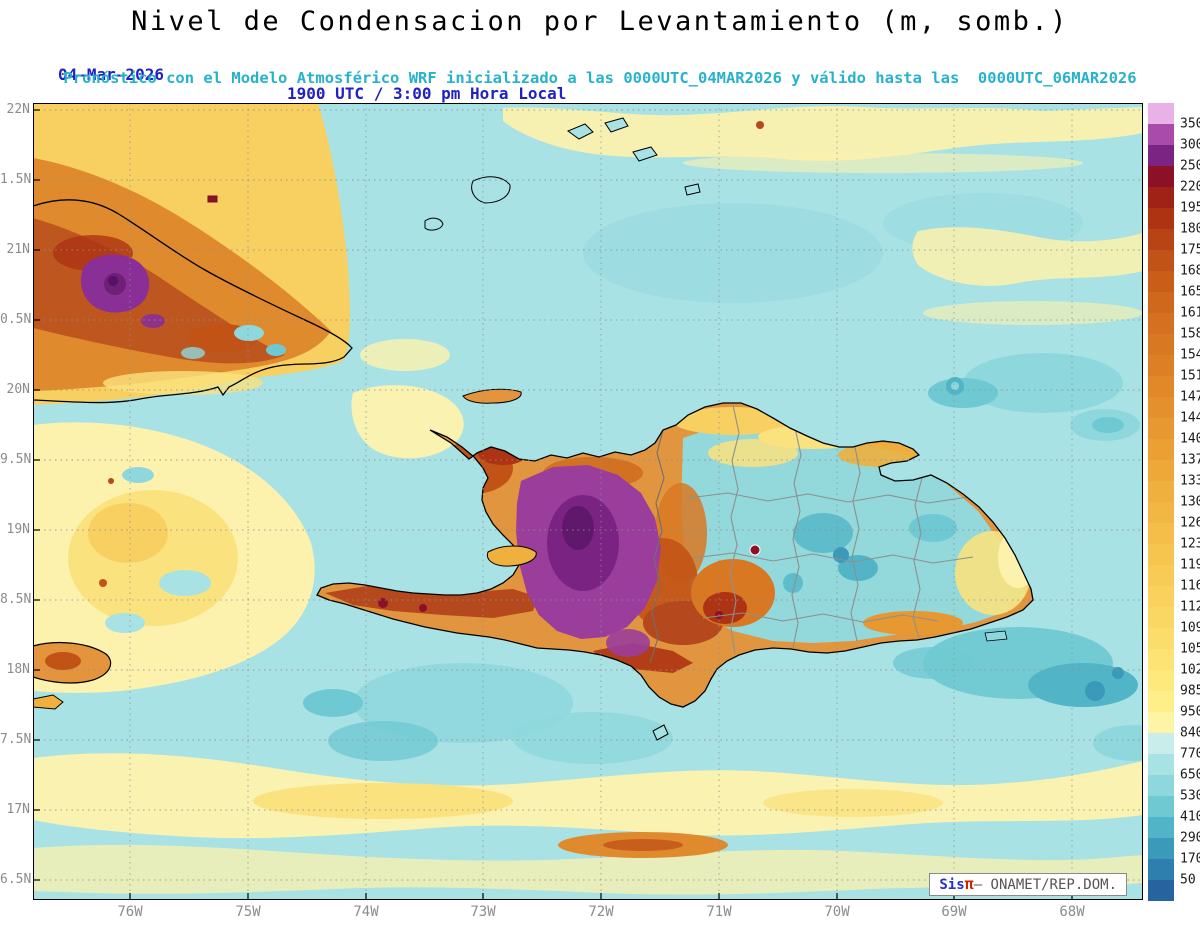  What do you see at coordinates (1174, 600) in the screenshot?
I see `colorbar-band: 1125` at bounding box center [1174, 600].